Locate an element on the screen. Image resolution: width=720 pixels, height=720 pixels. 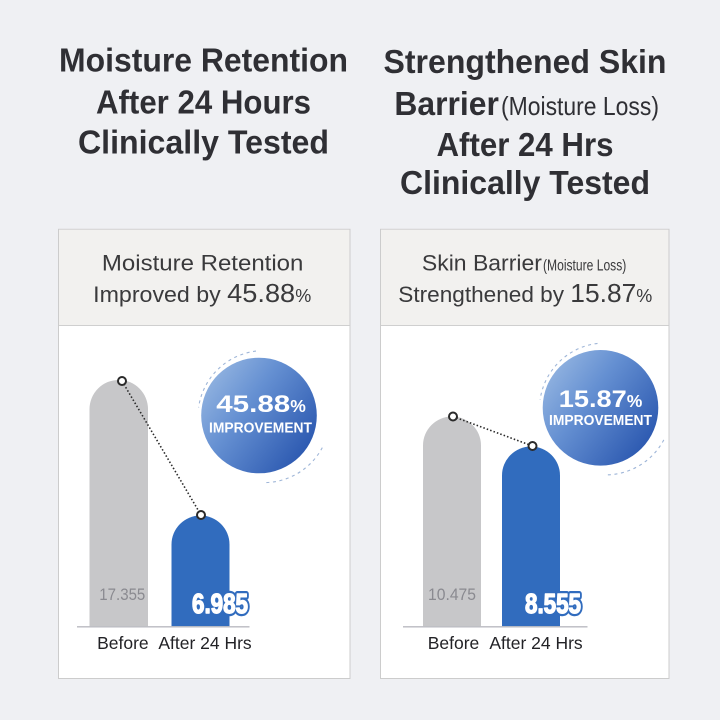
svg-text: 45.88% is located at coordinates (261, 404).